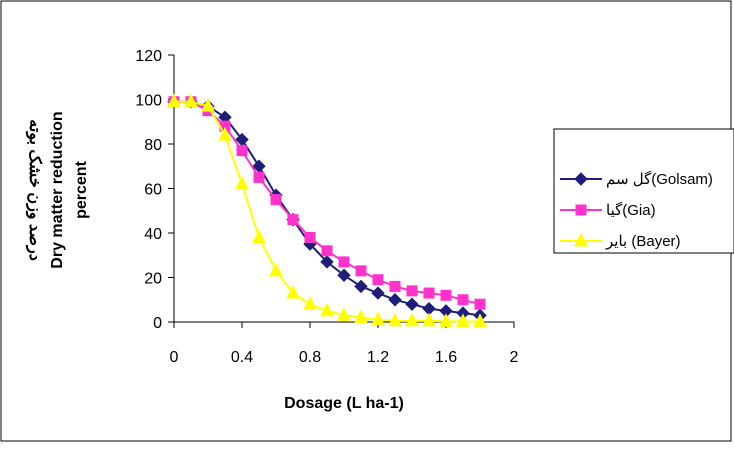 This screenshot has width=734, height=451. Describe the element at coordinates (148, 56) in the screenshot. I see `y-tick-label: 120` at that location.